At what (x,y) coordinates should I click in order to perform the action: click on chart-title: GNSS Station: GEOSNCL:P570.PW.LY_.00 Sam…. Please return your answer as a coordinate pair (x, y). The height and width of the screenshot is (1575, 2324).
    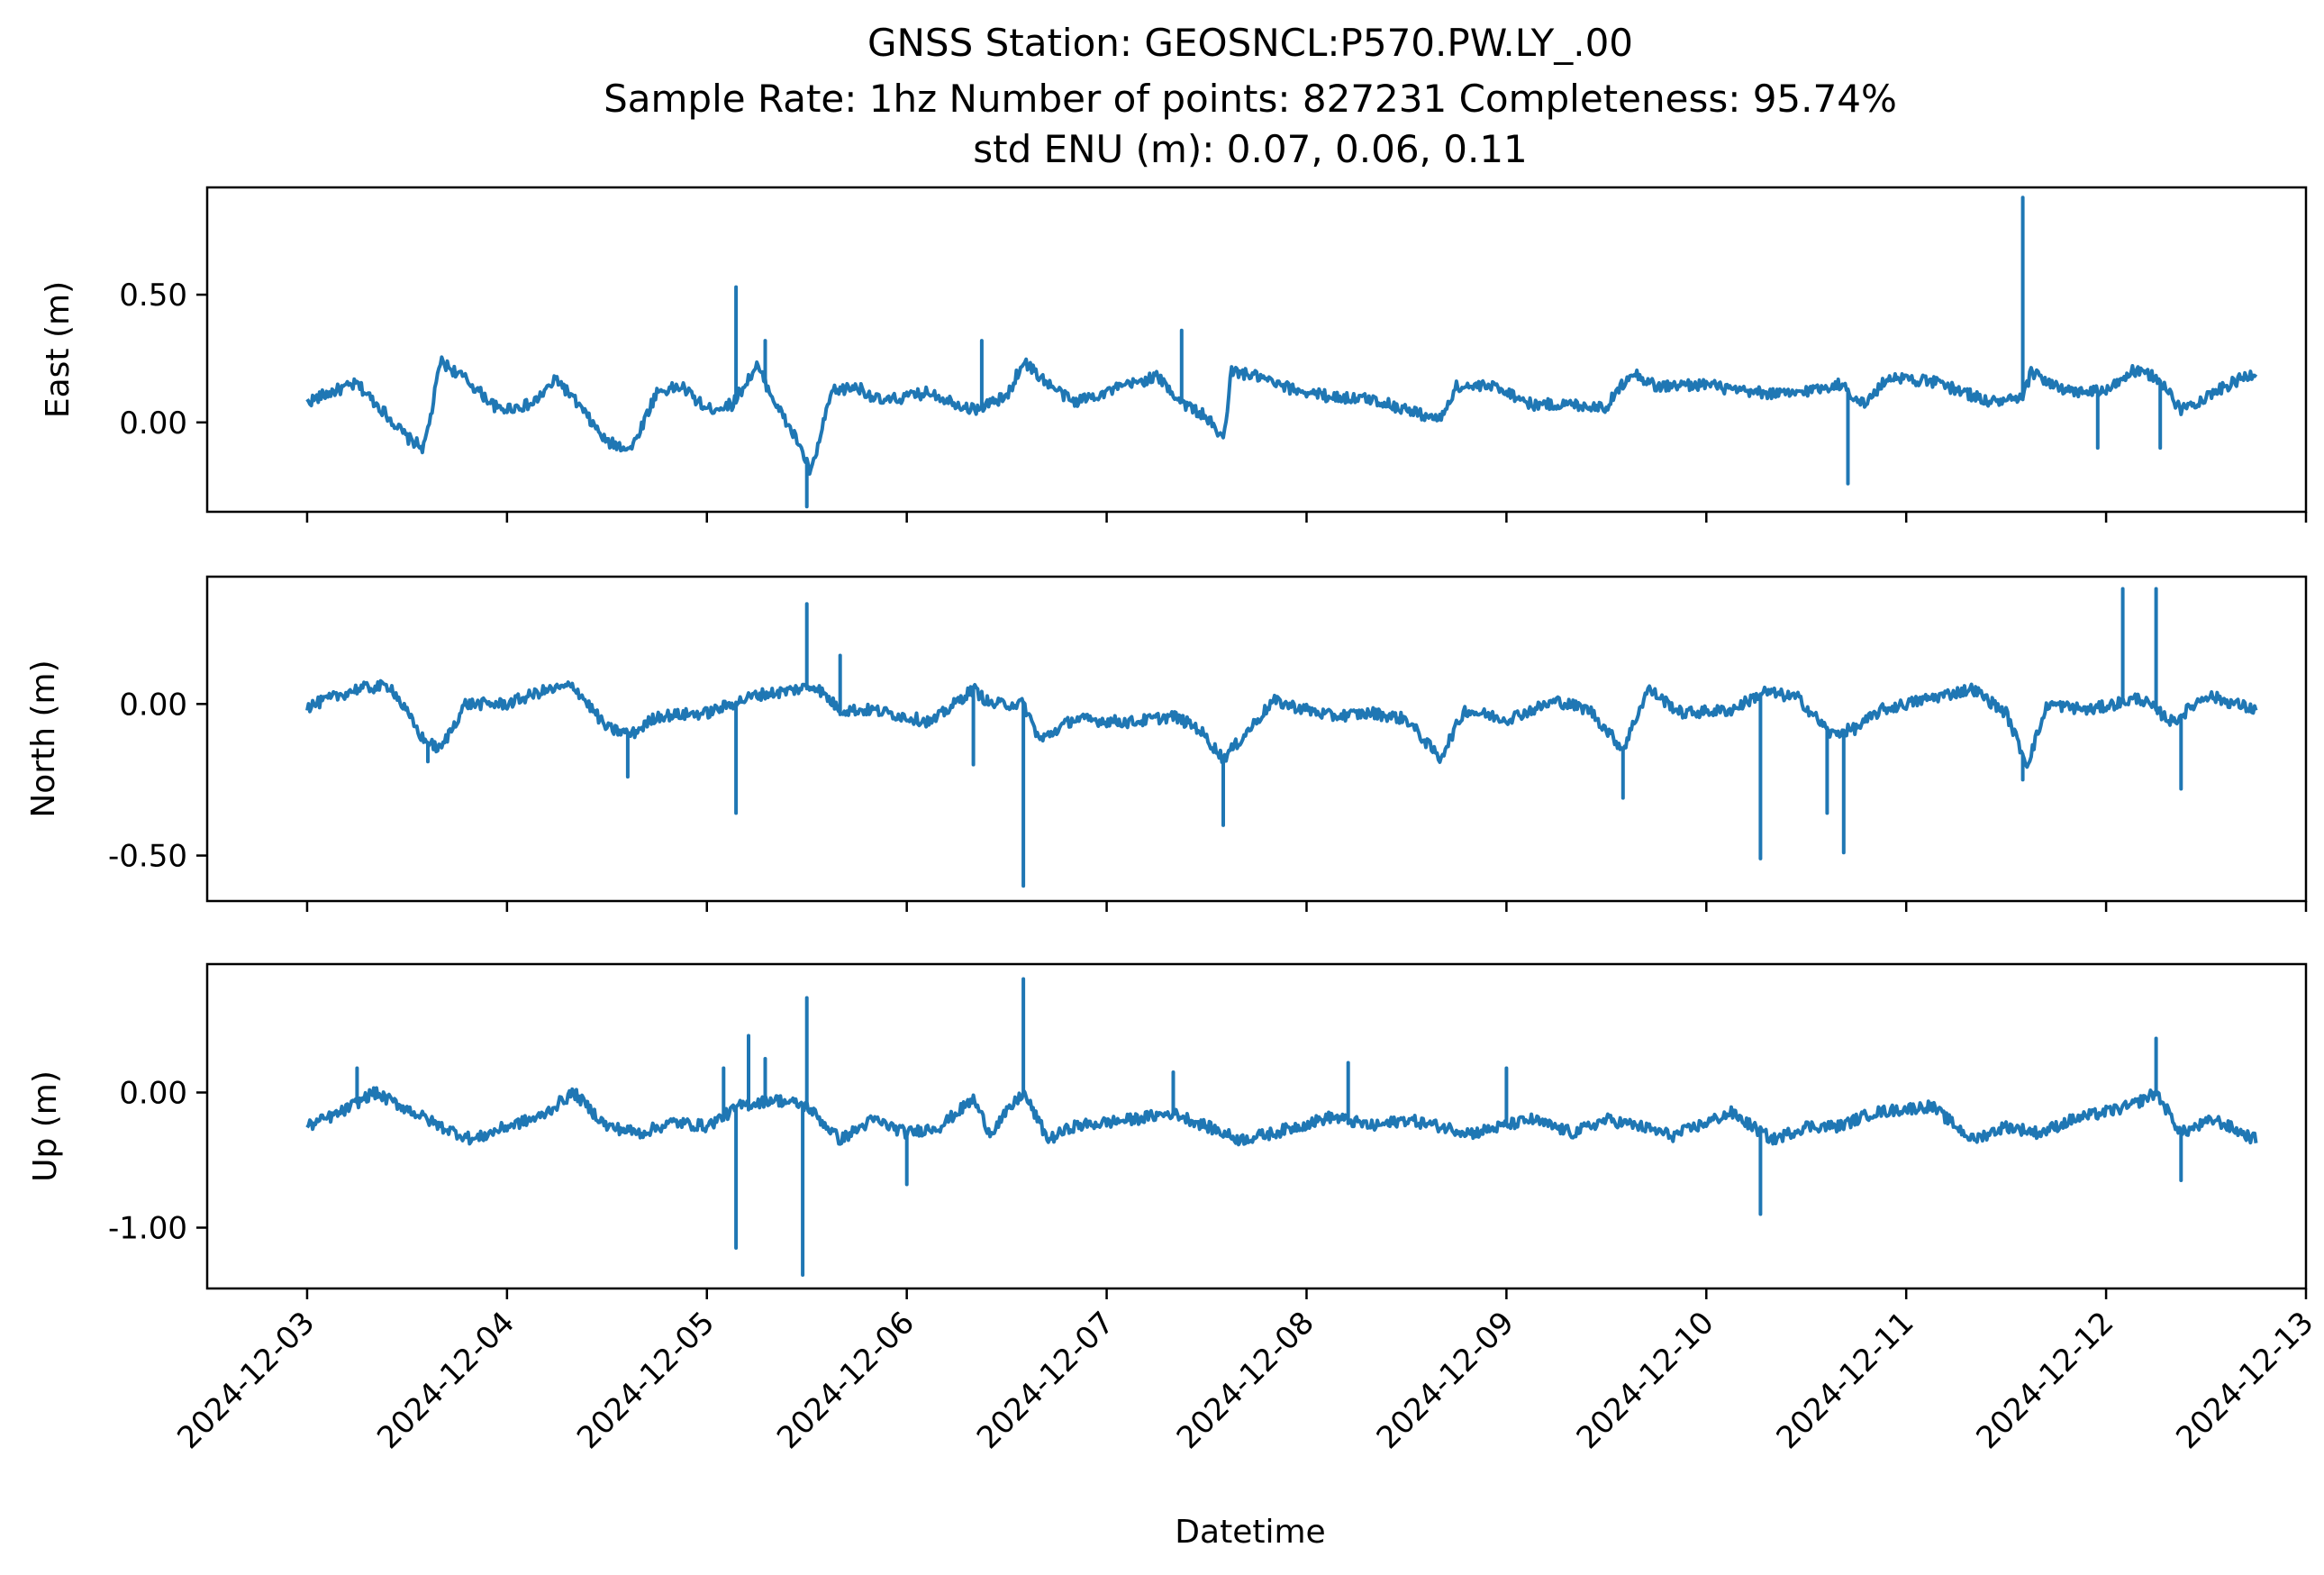
    Looking at the image, I should click on (1251, 96).